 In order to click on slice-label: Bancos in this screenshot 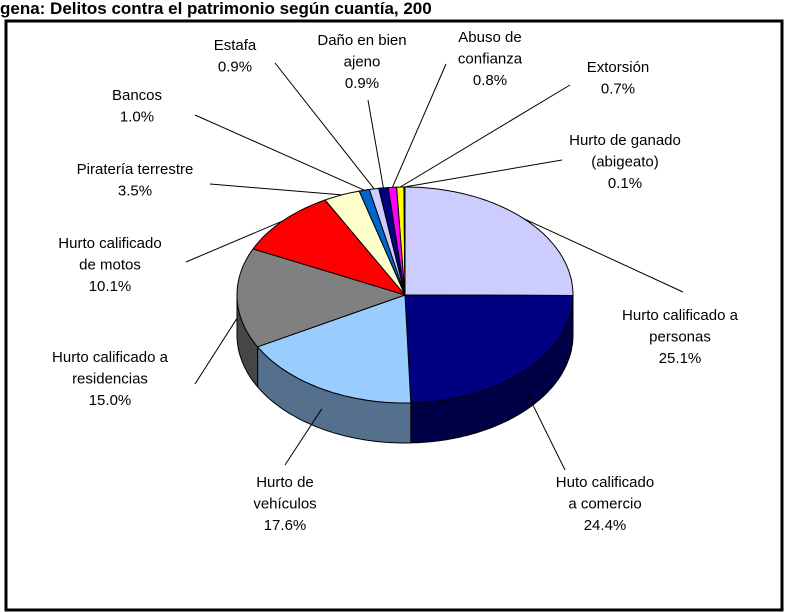, I will do `click(137, 95)`.